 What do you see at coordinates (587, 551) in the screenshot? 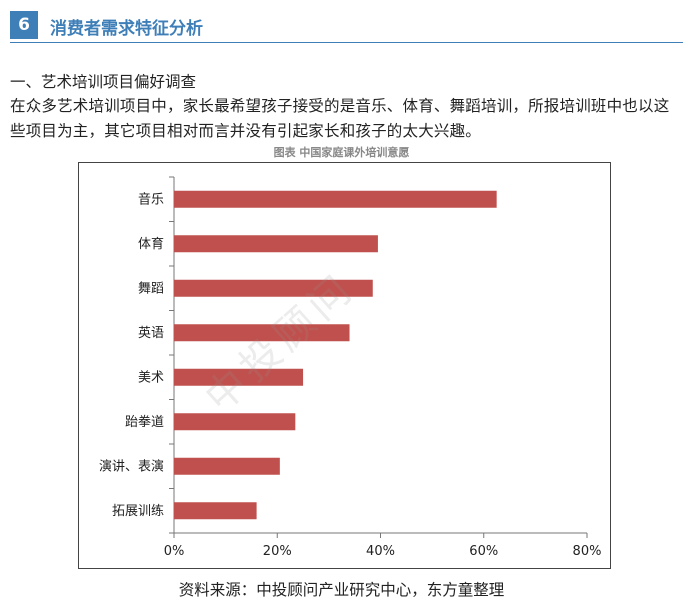
I see `x-tick-label-5: 80%` at bounding box center [587, 551].